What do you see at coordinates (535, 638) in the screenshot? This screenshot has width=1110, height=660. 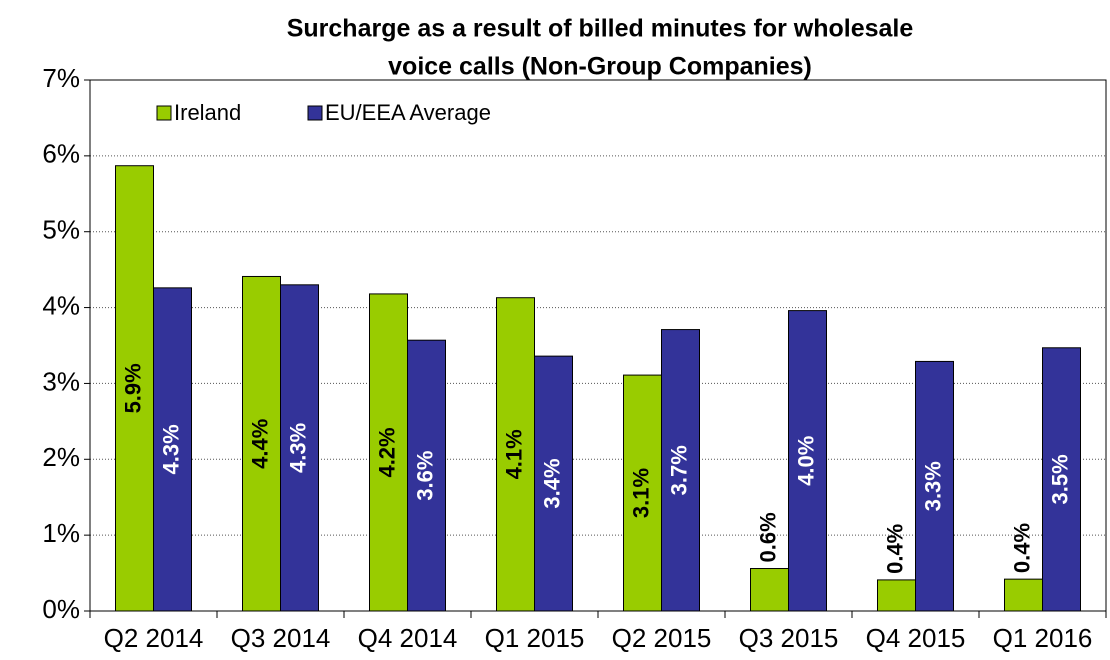 I see `x-tick-label: Q1 2015` at bounding box center [535, 638].